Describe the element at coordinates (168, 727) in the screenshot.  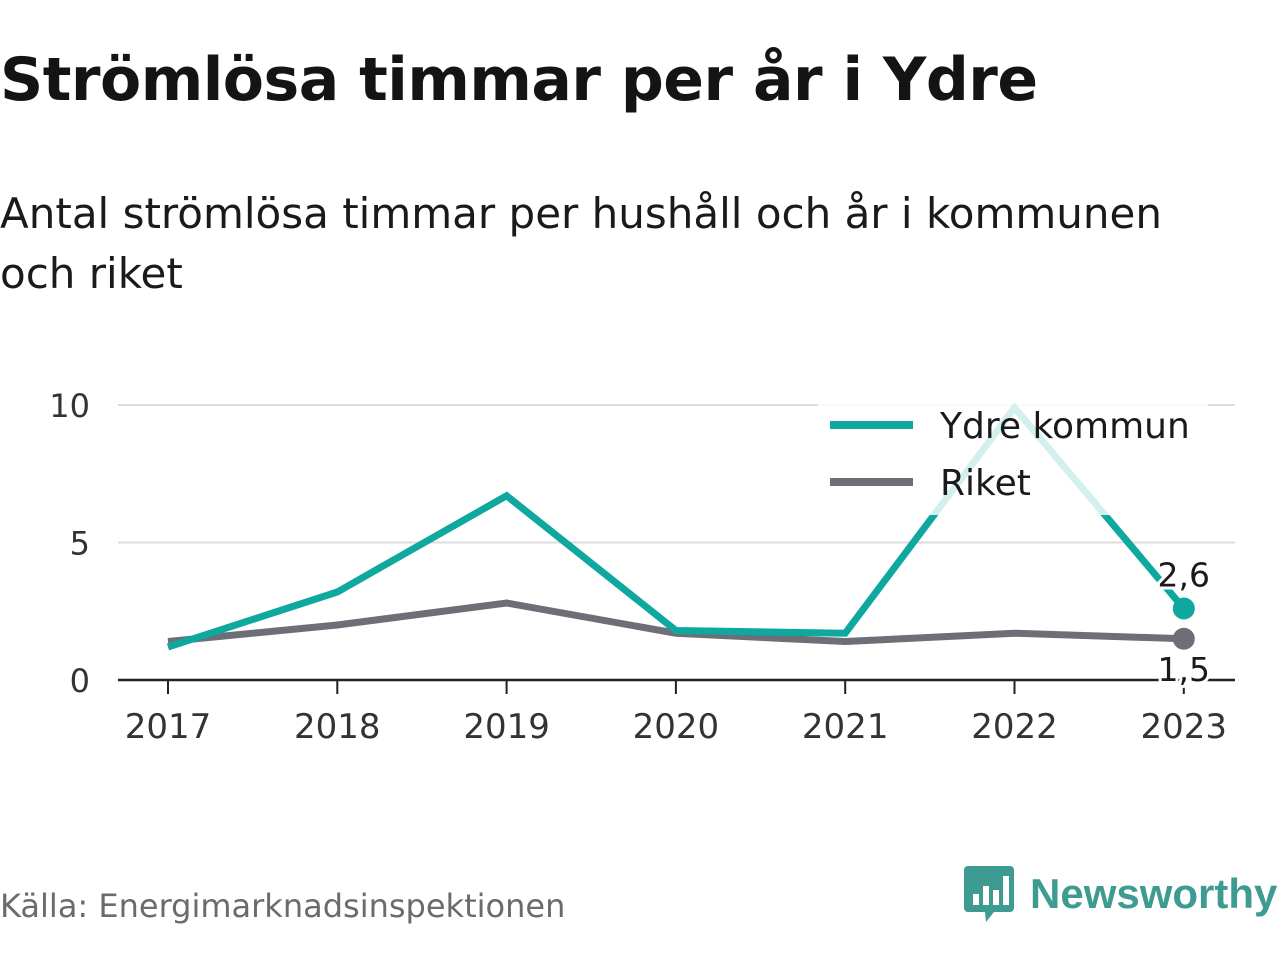
I see `x-tick-label: 2017` at that location.